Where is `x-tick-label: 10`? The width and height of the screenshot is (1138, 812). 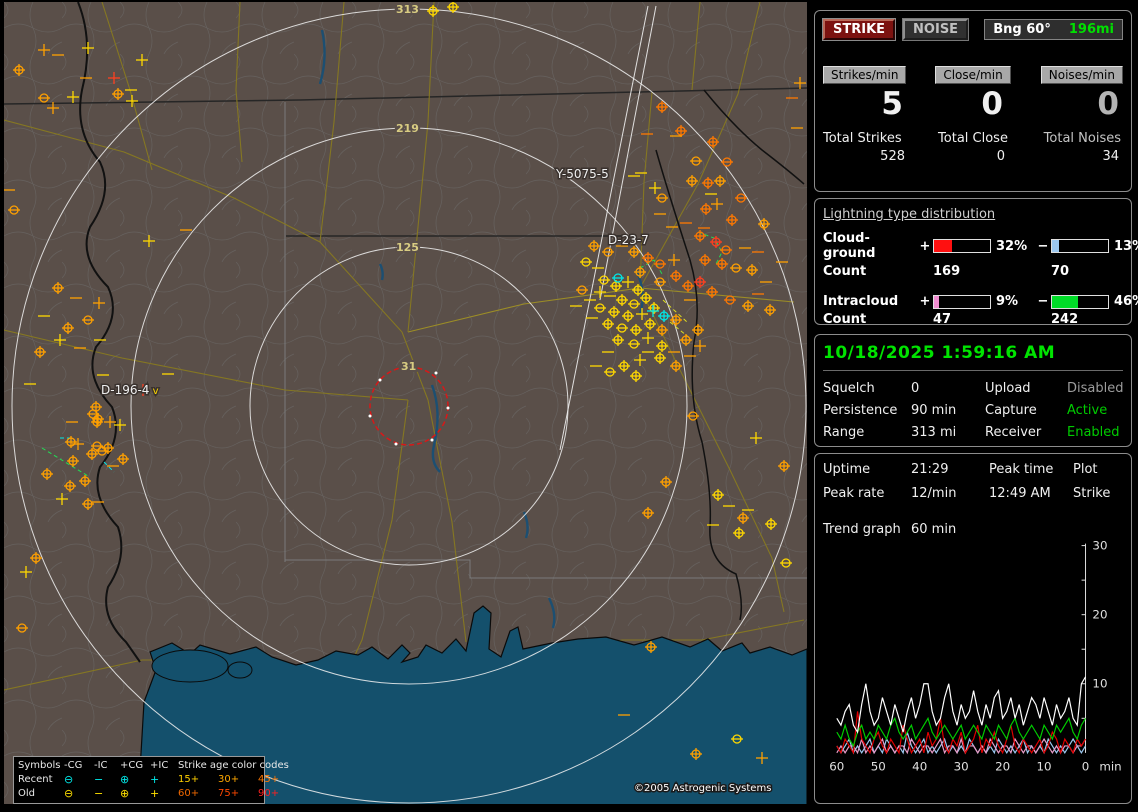
x-tick-label: 10 is located at coordinates (1044, 767).